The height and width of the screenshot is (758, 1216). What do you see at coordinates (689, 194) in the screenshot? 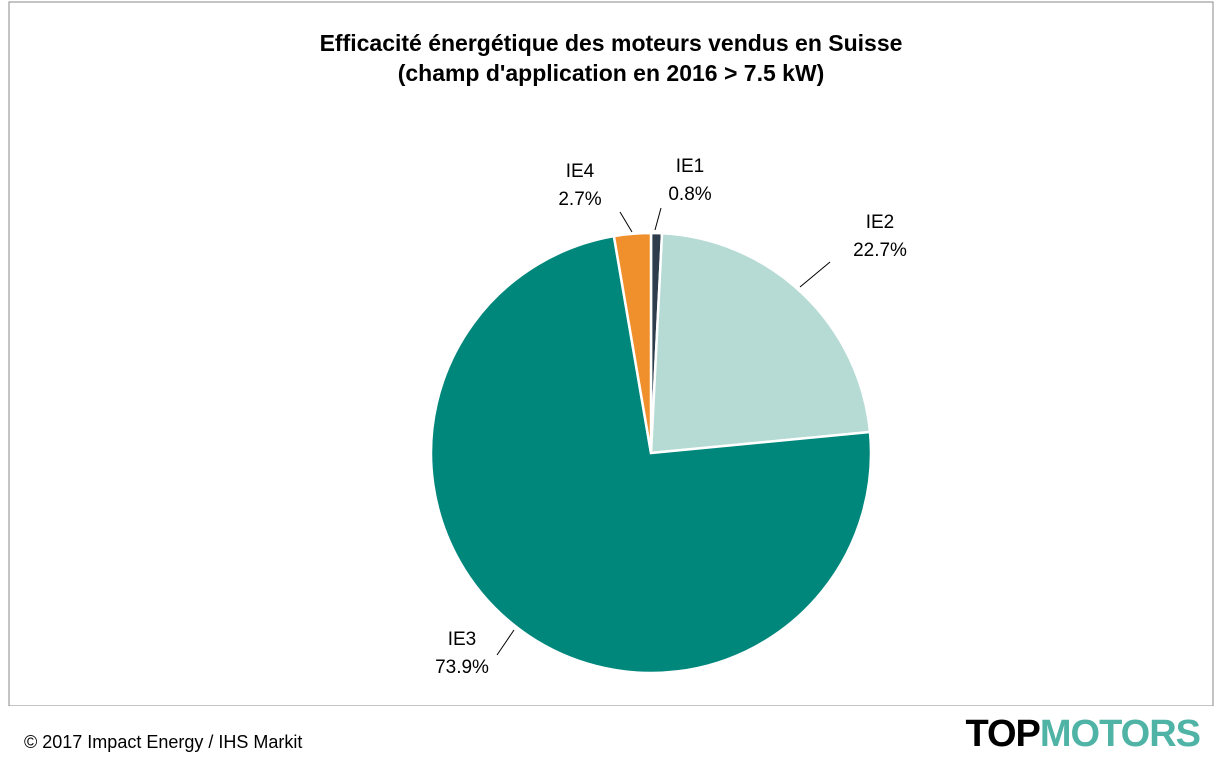
I see `slice-value-label: 0.8%` at bounding box center [689, 194].